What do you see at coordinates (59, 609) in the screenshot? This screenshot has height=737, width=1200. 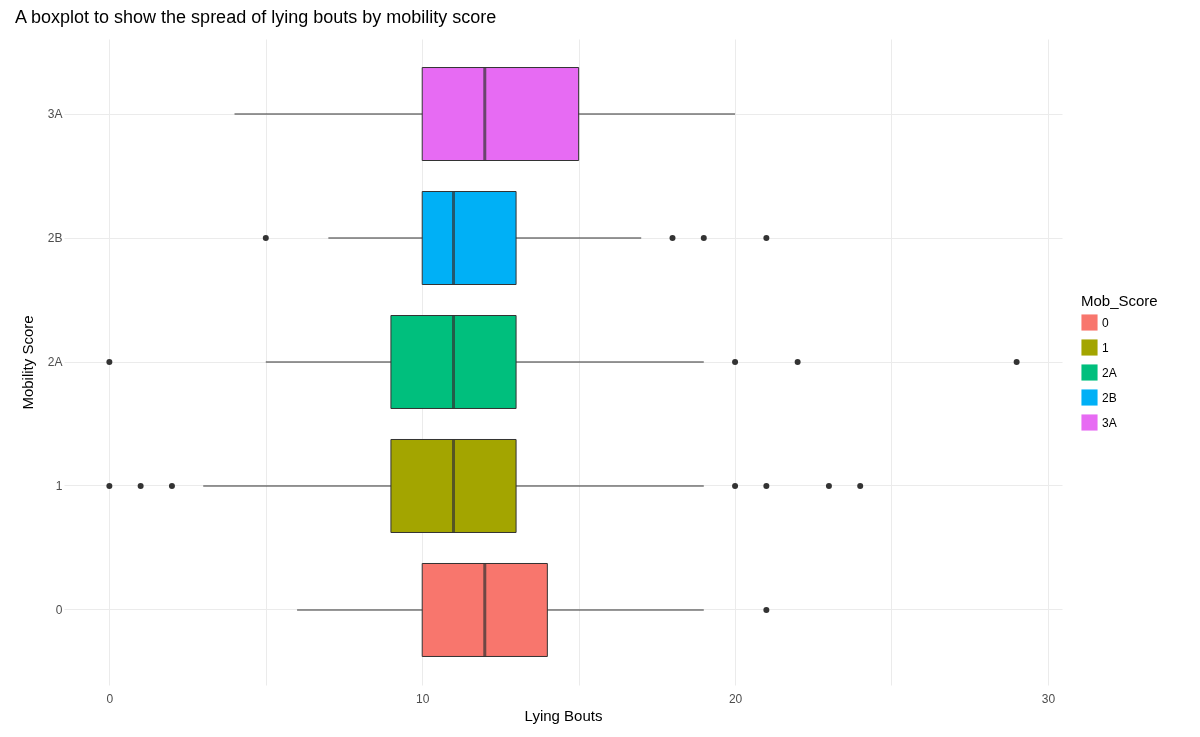 I see `y-tick-label: 0` at bounding box center [59, 609].